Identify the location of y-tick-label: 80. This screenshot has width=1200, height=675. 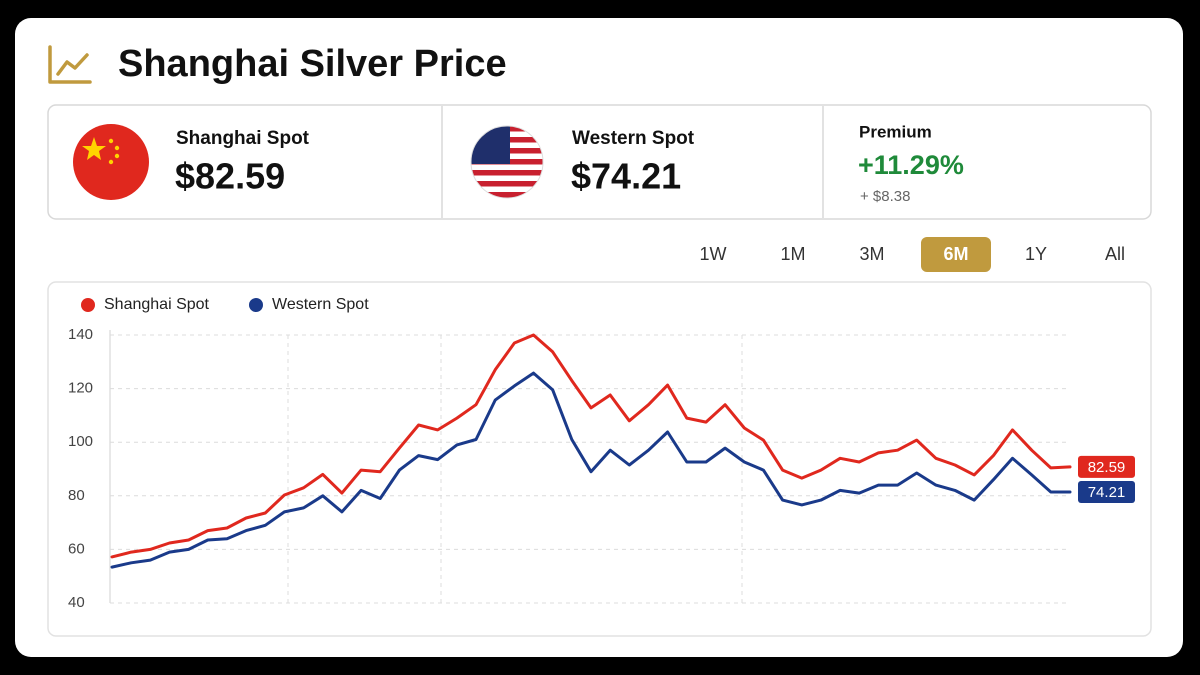
(76, 495).